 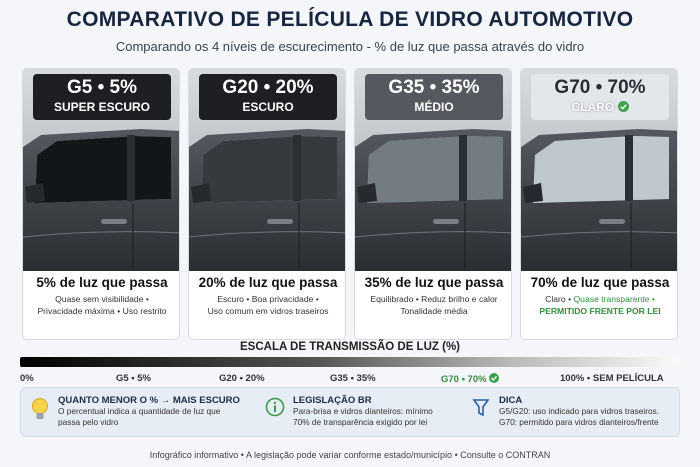 What do you see at coordinates (268, 299) in the screenshot?
I see `line: Escuro • Boa privacidade •` at bounding box center [268, 299].